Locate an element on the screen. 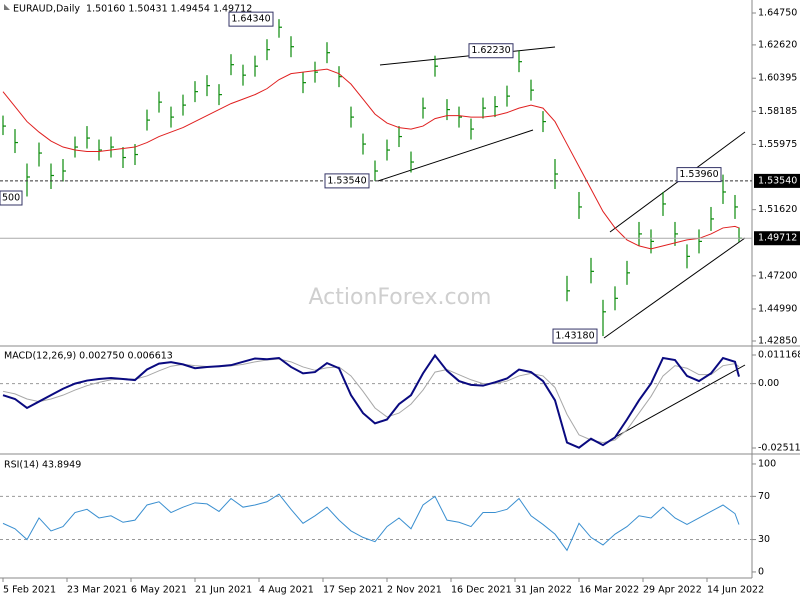 This screenshot has width=800, height=600. x-tick-label: 4 Aug 2021 is located at coordinates (286, 590).